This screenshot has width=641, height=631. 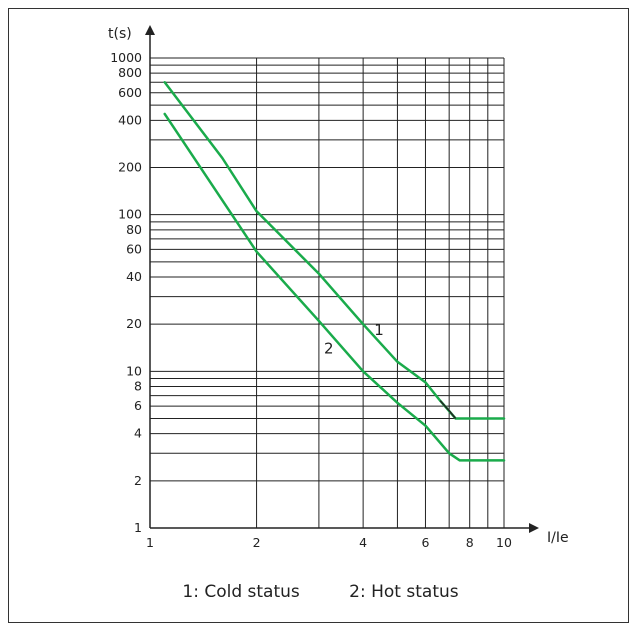 What do you see at coordinates (130, 92) in the screenshot?
I see `y-tick-label-600: 600` at bounding box center [130, 92].